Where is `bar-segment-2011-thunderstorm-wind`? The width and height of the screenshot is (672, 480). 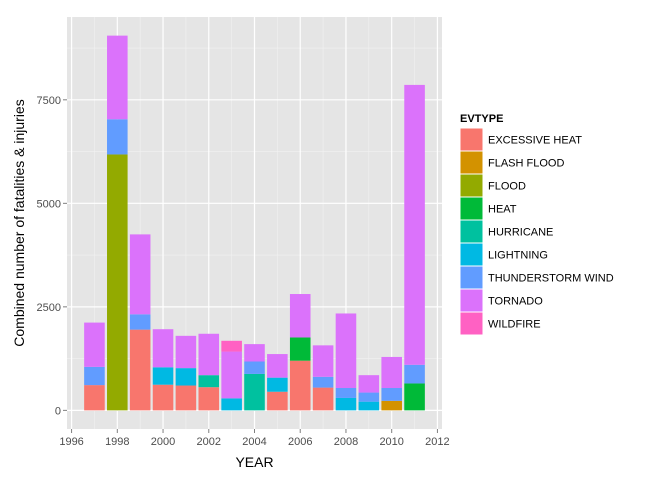 bar-segment-2011-thunderstorm-wind is located at coordinates (414, 374).